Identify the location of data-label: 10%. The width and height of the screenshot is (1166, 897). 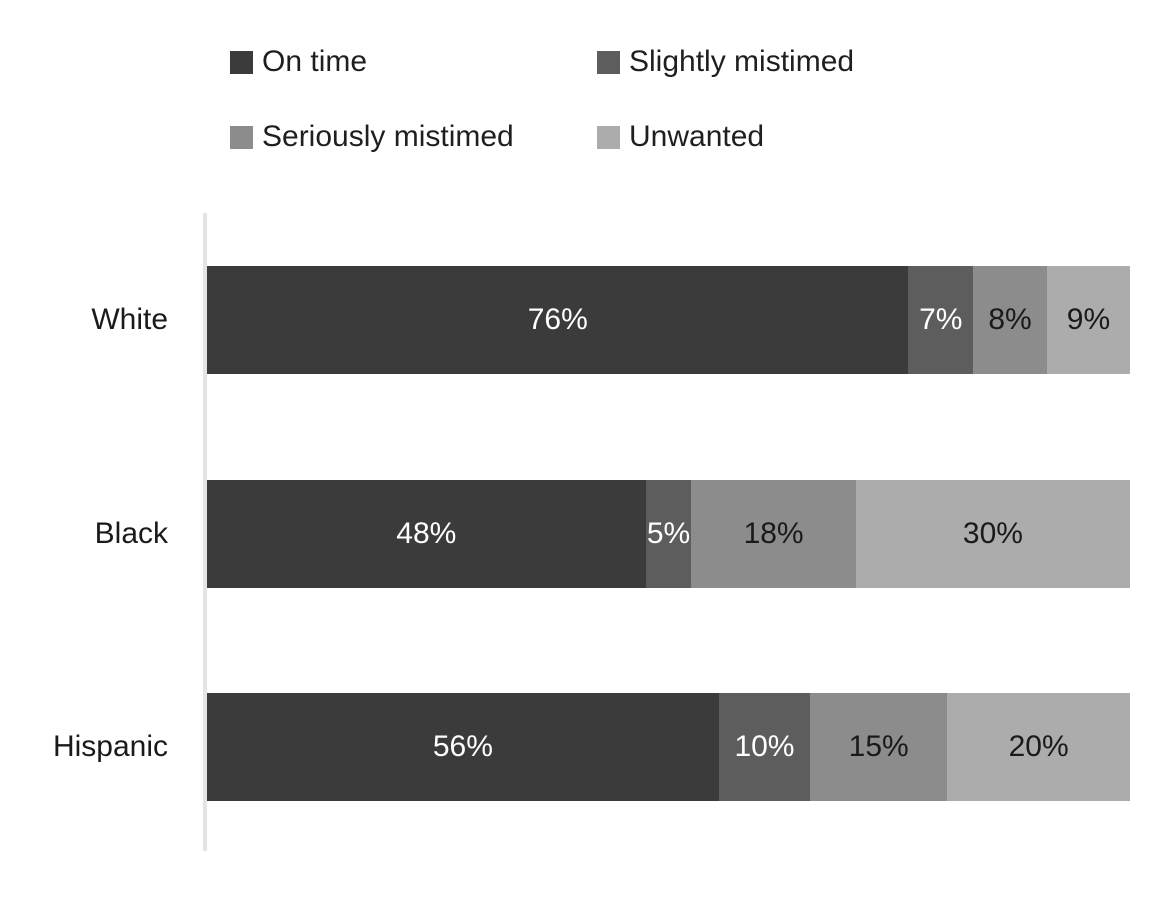
(764, 746).